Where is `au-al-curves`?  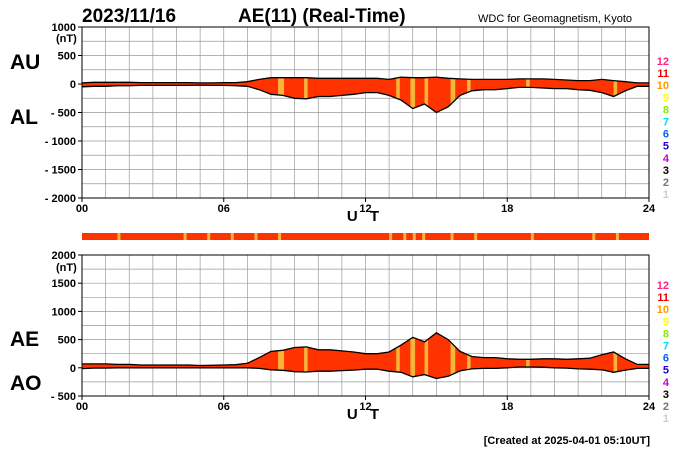 au-al-curves is located at coordinates (365, 95).